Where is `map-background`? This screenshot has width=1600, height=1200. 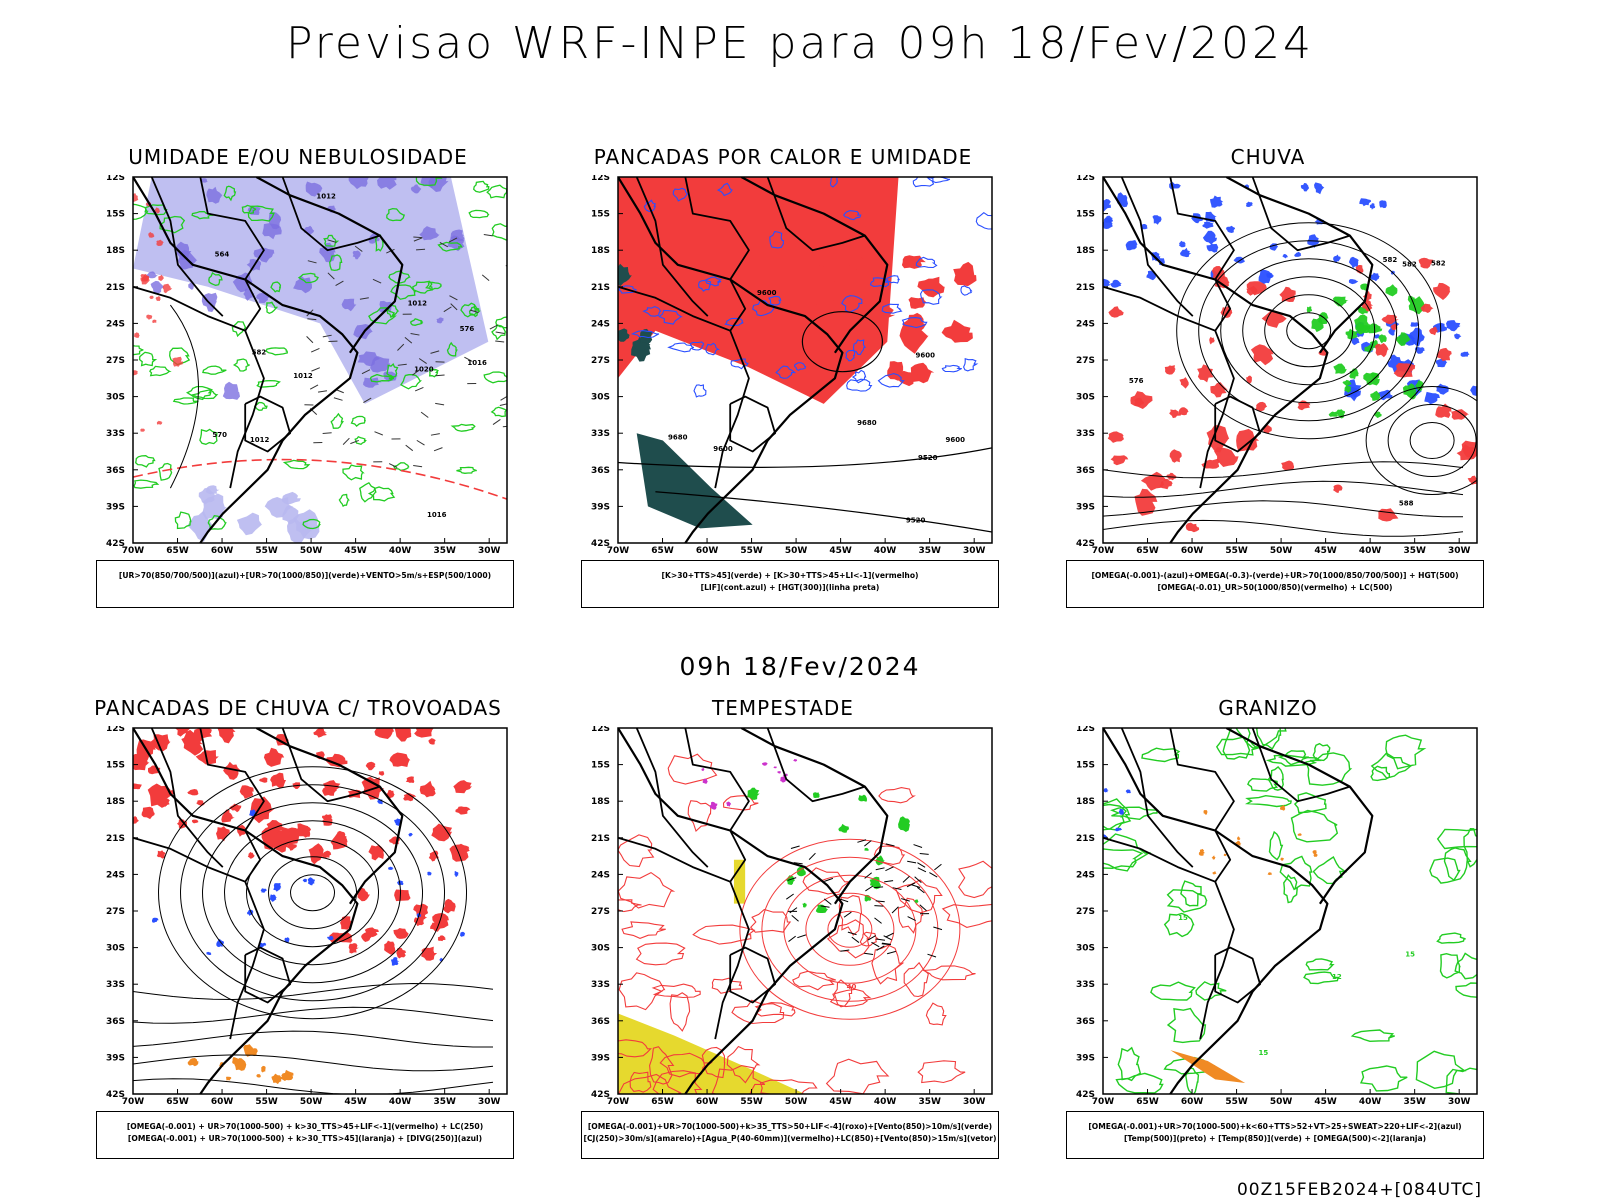
map-background is located at coordinates (1290, 911).